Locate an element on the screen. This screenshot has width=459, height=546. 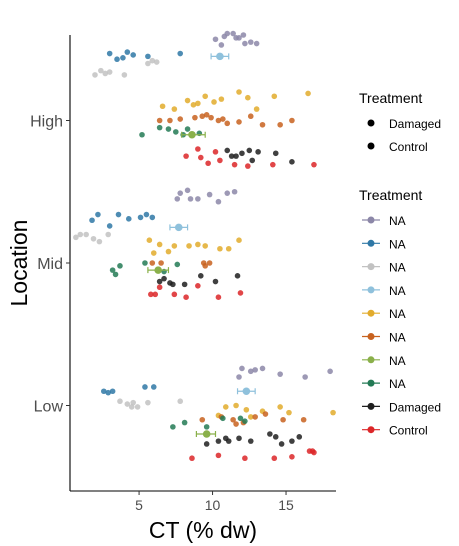
y-tick-label: High is located at coordinates (46, 122).